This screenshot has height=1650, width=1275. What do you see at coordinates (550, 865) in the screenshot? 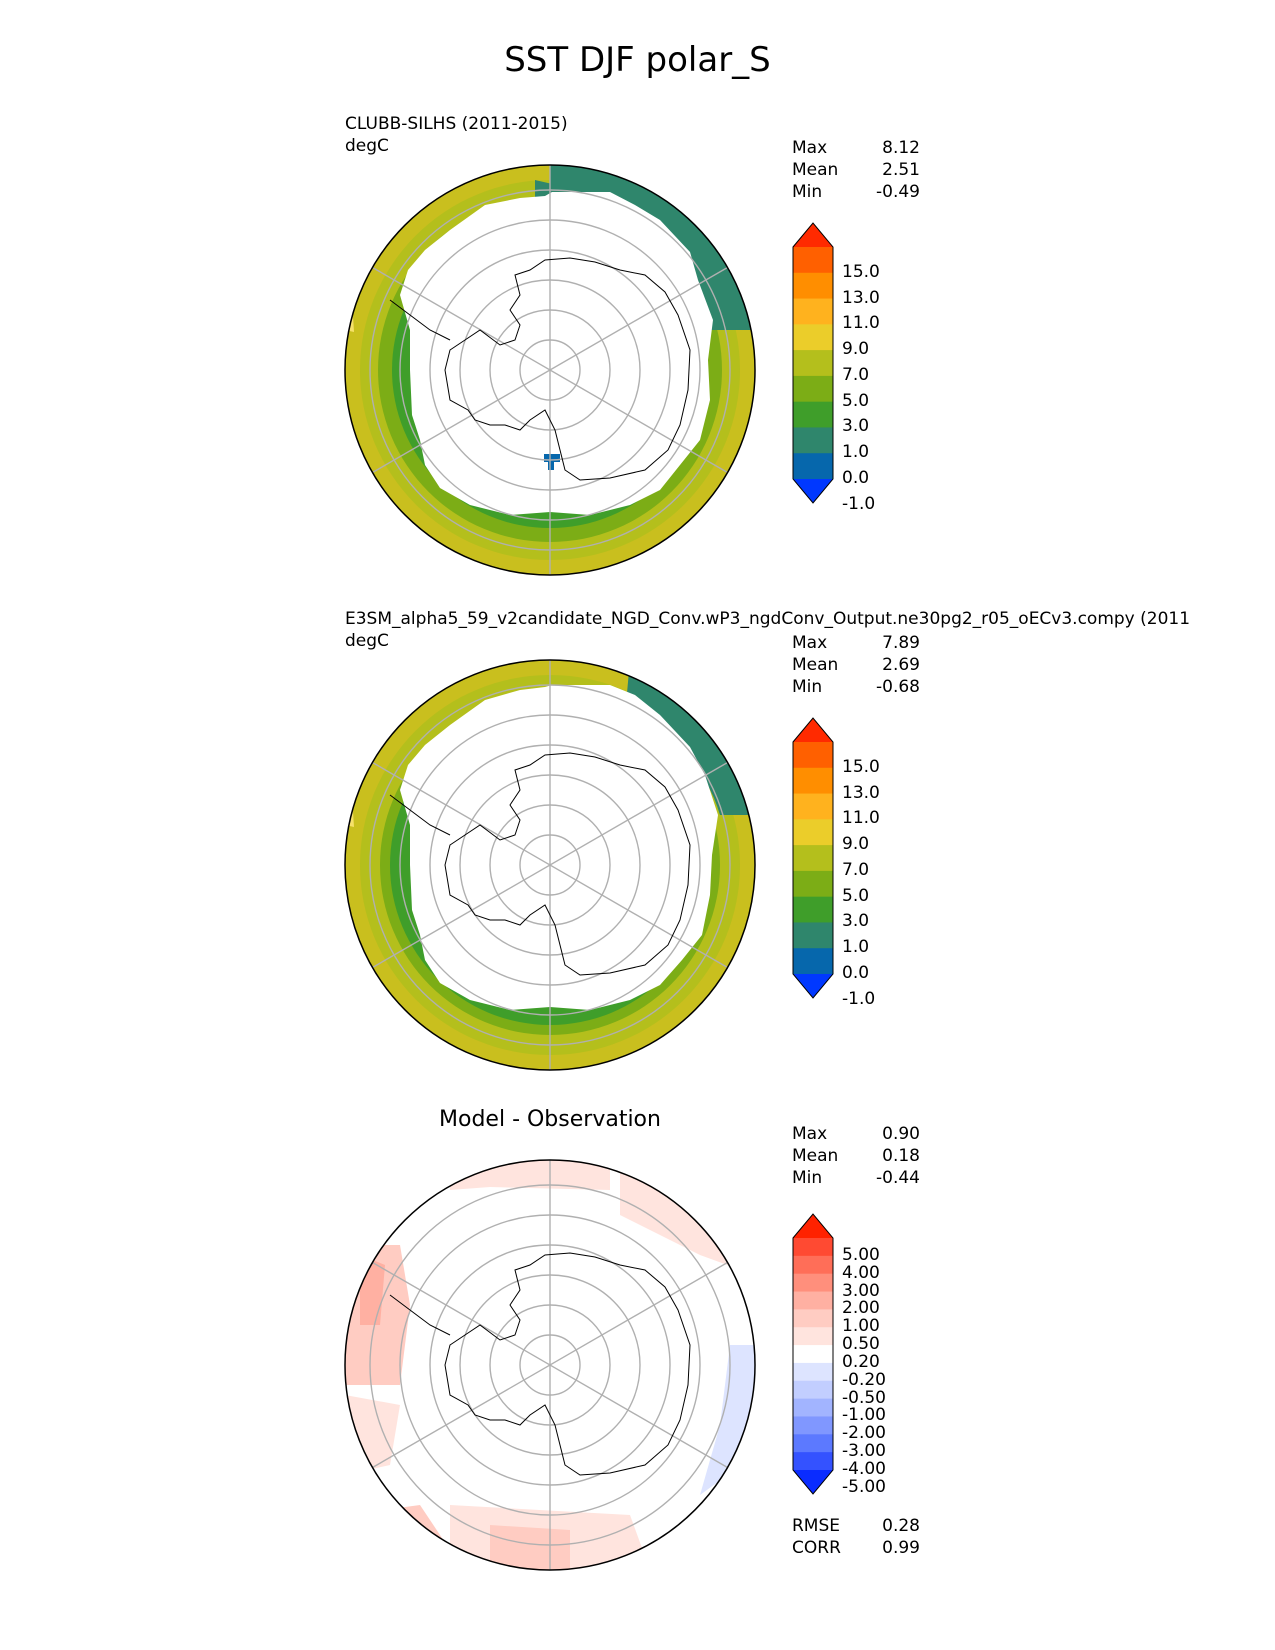
I see `polar-map-reference` at bounding box center [550, 865].